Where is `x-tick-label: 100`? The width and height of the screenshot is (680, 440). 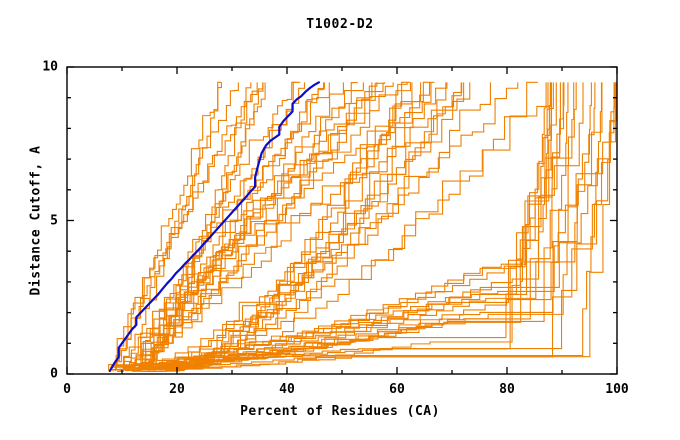 x-tick-label: 100 is located at coordinates (617, 389).